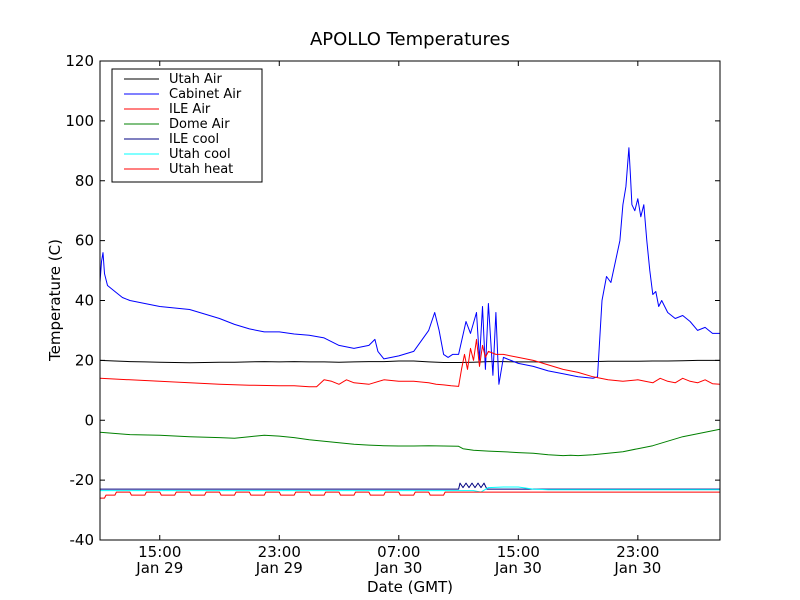 The height and width of the screenshot is (600, 800). Describe the element at coordinates (195, 79) in the screenshot. I see `legend-label-utah-air: Utah Air` at that location.